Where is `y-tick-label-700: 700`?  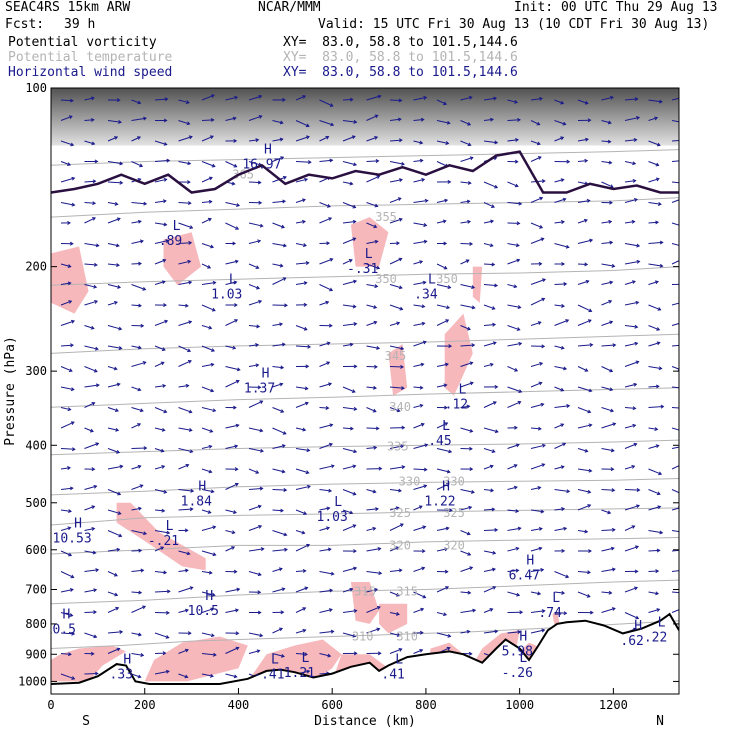
y-tick-label-700: 700 is located at coordinates (36, 590).